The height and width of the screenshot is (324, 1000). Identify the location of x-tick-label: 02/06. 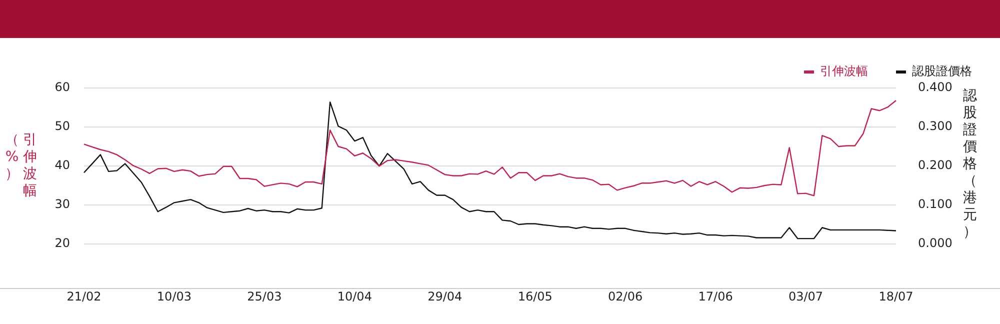
(625, 296).